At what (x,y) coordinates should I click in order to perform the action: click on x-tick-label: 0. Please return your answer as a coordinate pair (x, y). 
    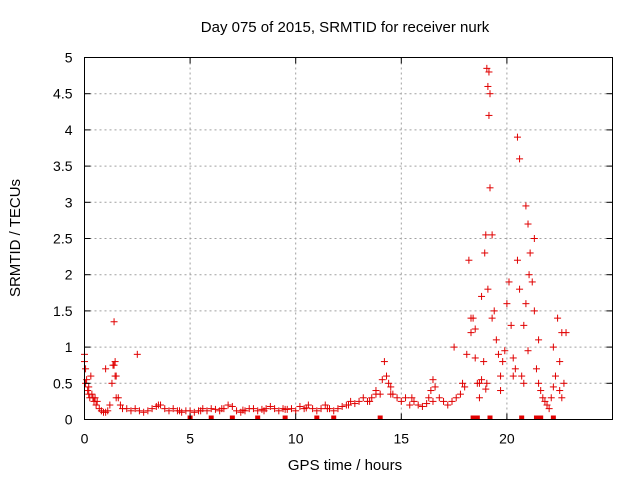
    Looking at the image, I should click on (85, 439).